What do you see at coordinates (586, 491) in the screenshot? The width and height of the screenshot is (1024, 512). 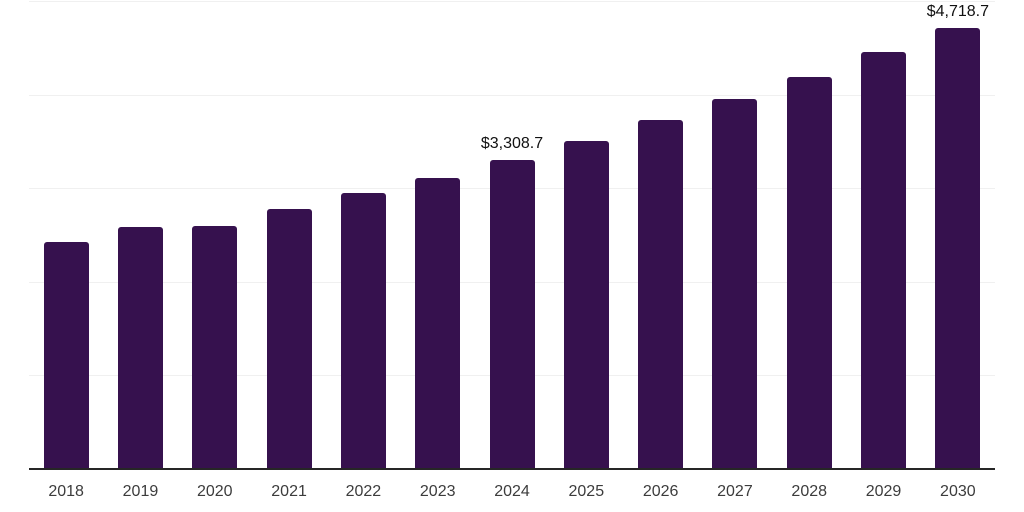 I see `x-axis-label-2025: 2025` at bounding box center [586, 491].